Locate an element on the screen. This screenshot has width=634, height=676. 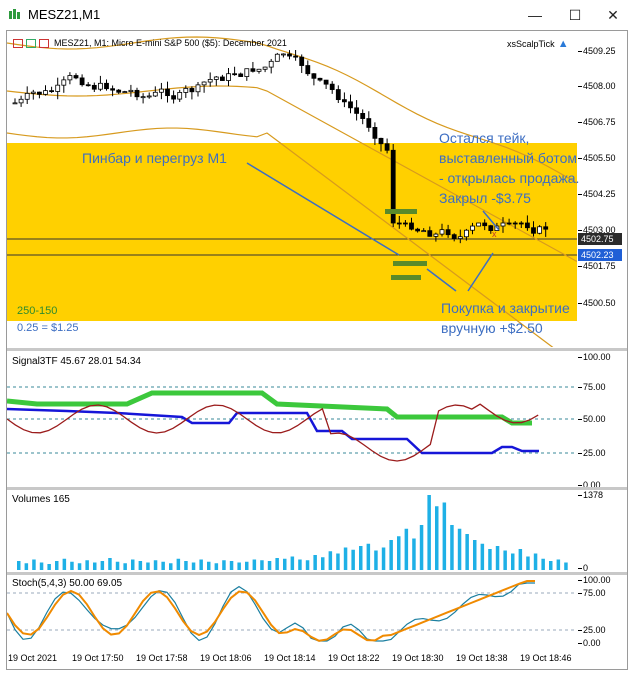
signal-tick-label: 0.00 is located at coordinates (592, 485).